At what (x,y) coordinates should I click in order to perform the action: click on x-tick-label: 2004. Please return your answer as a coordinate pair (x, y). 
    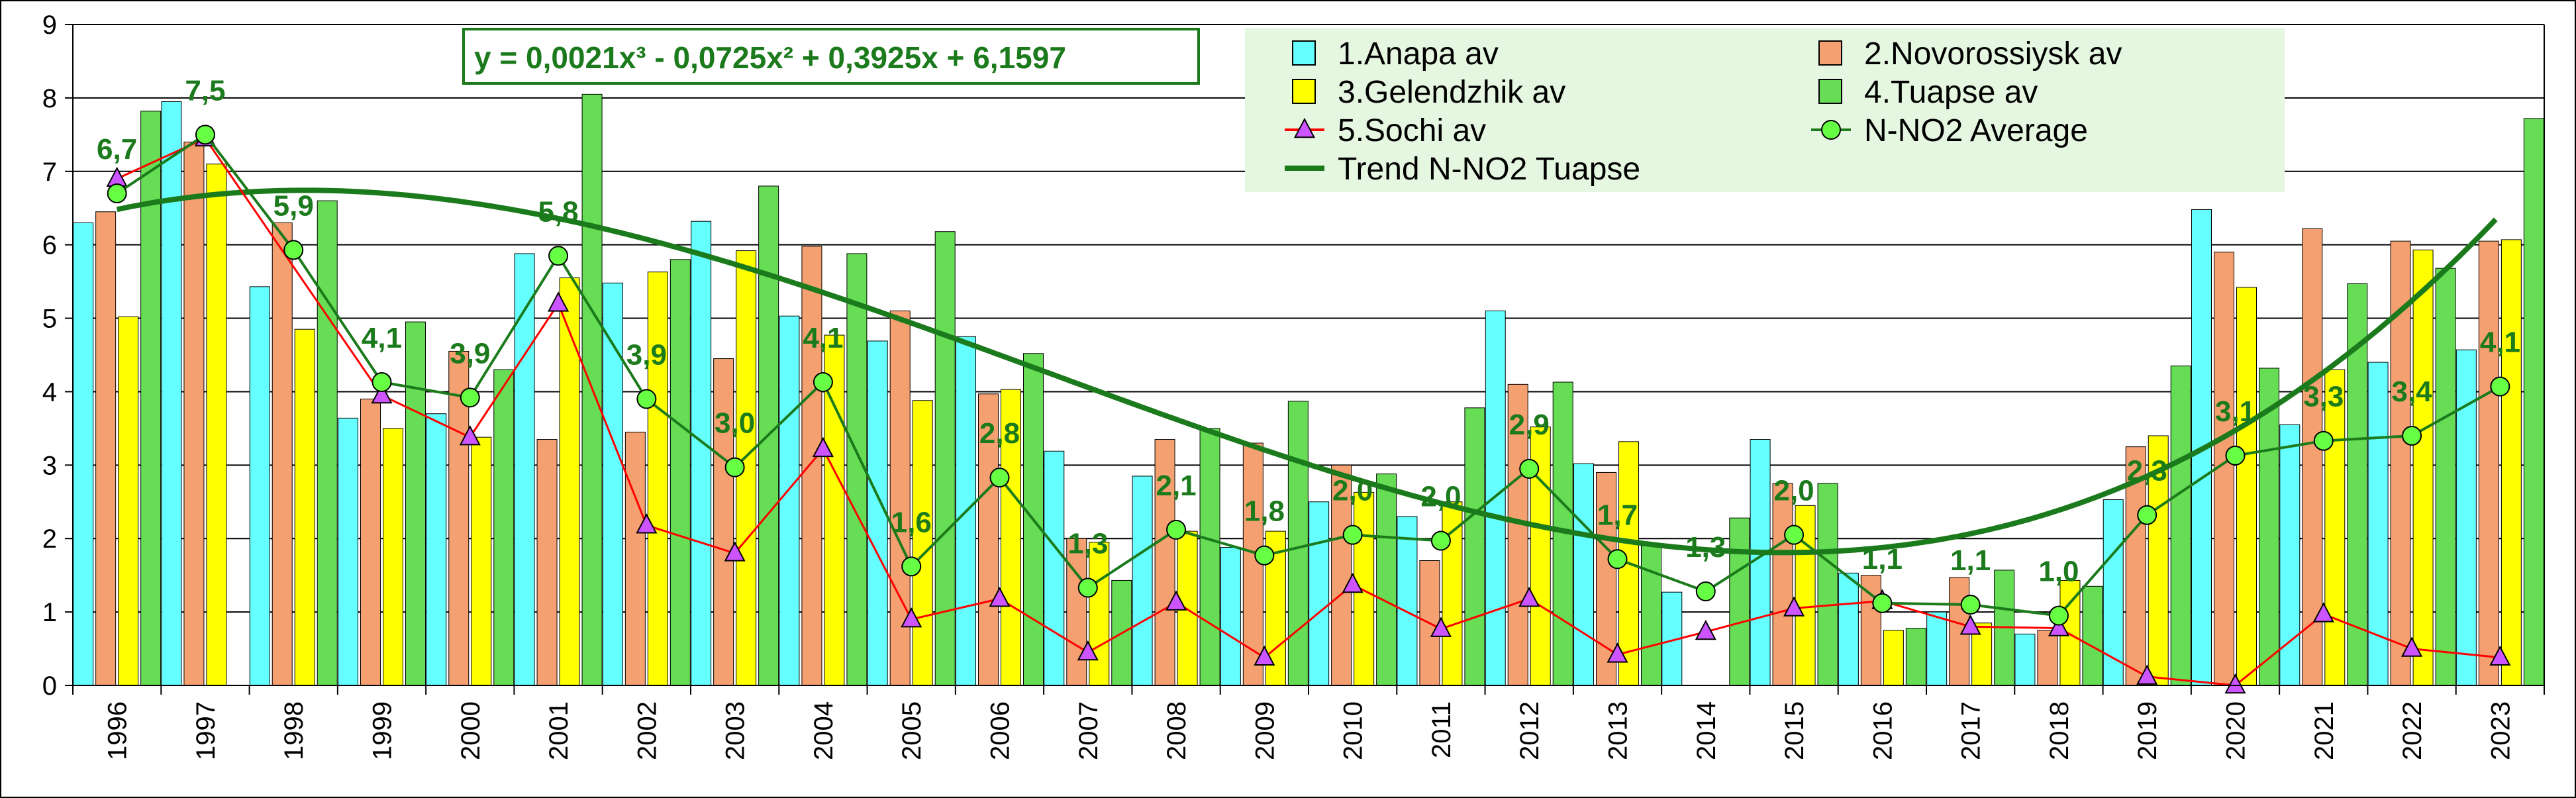
    Looking at the image, I should click on (823, 730).